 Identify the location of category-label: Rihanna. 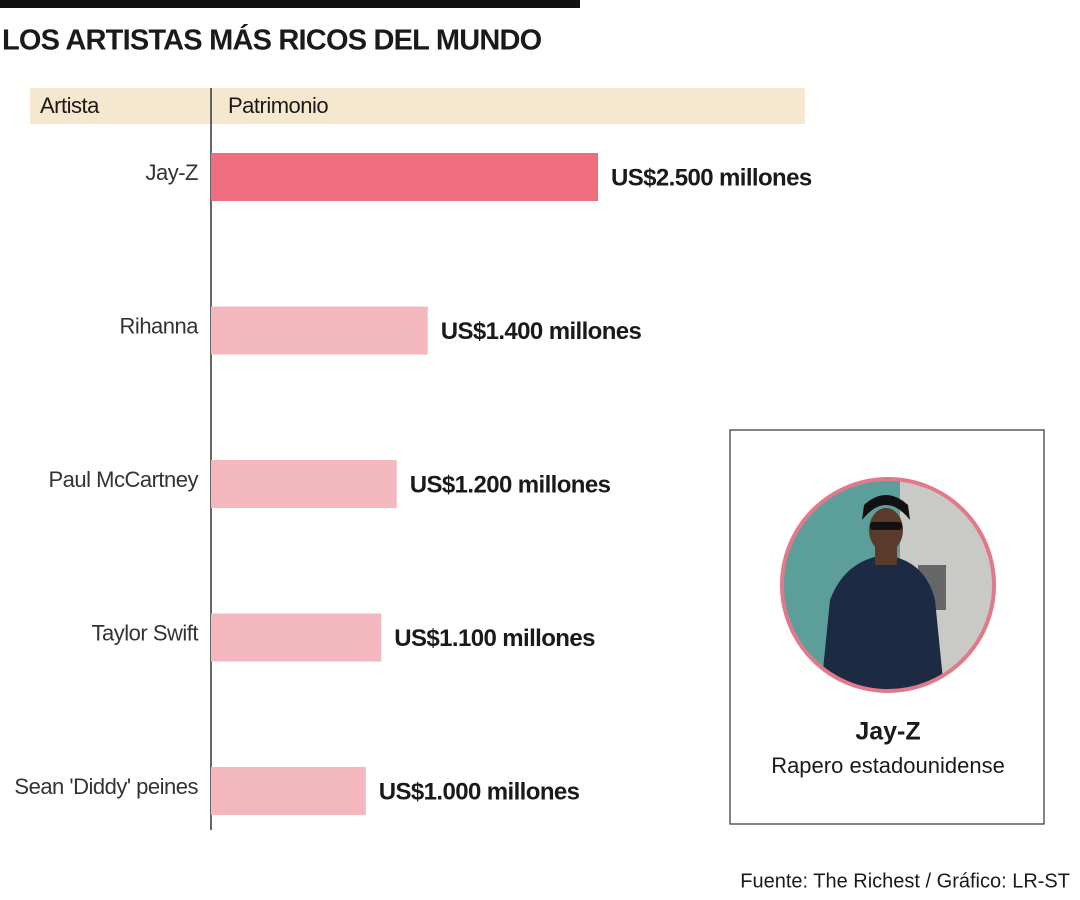
(160, 325).